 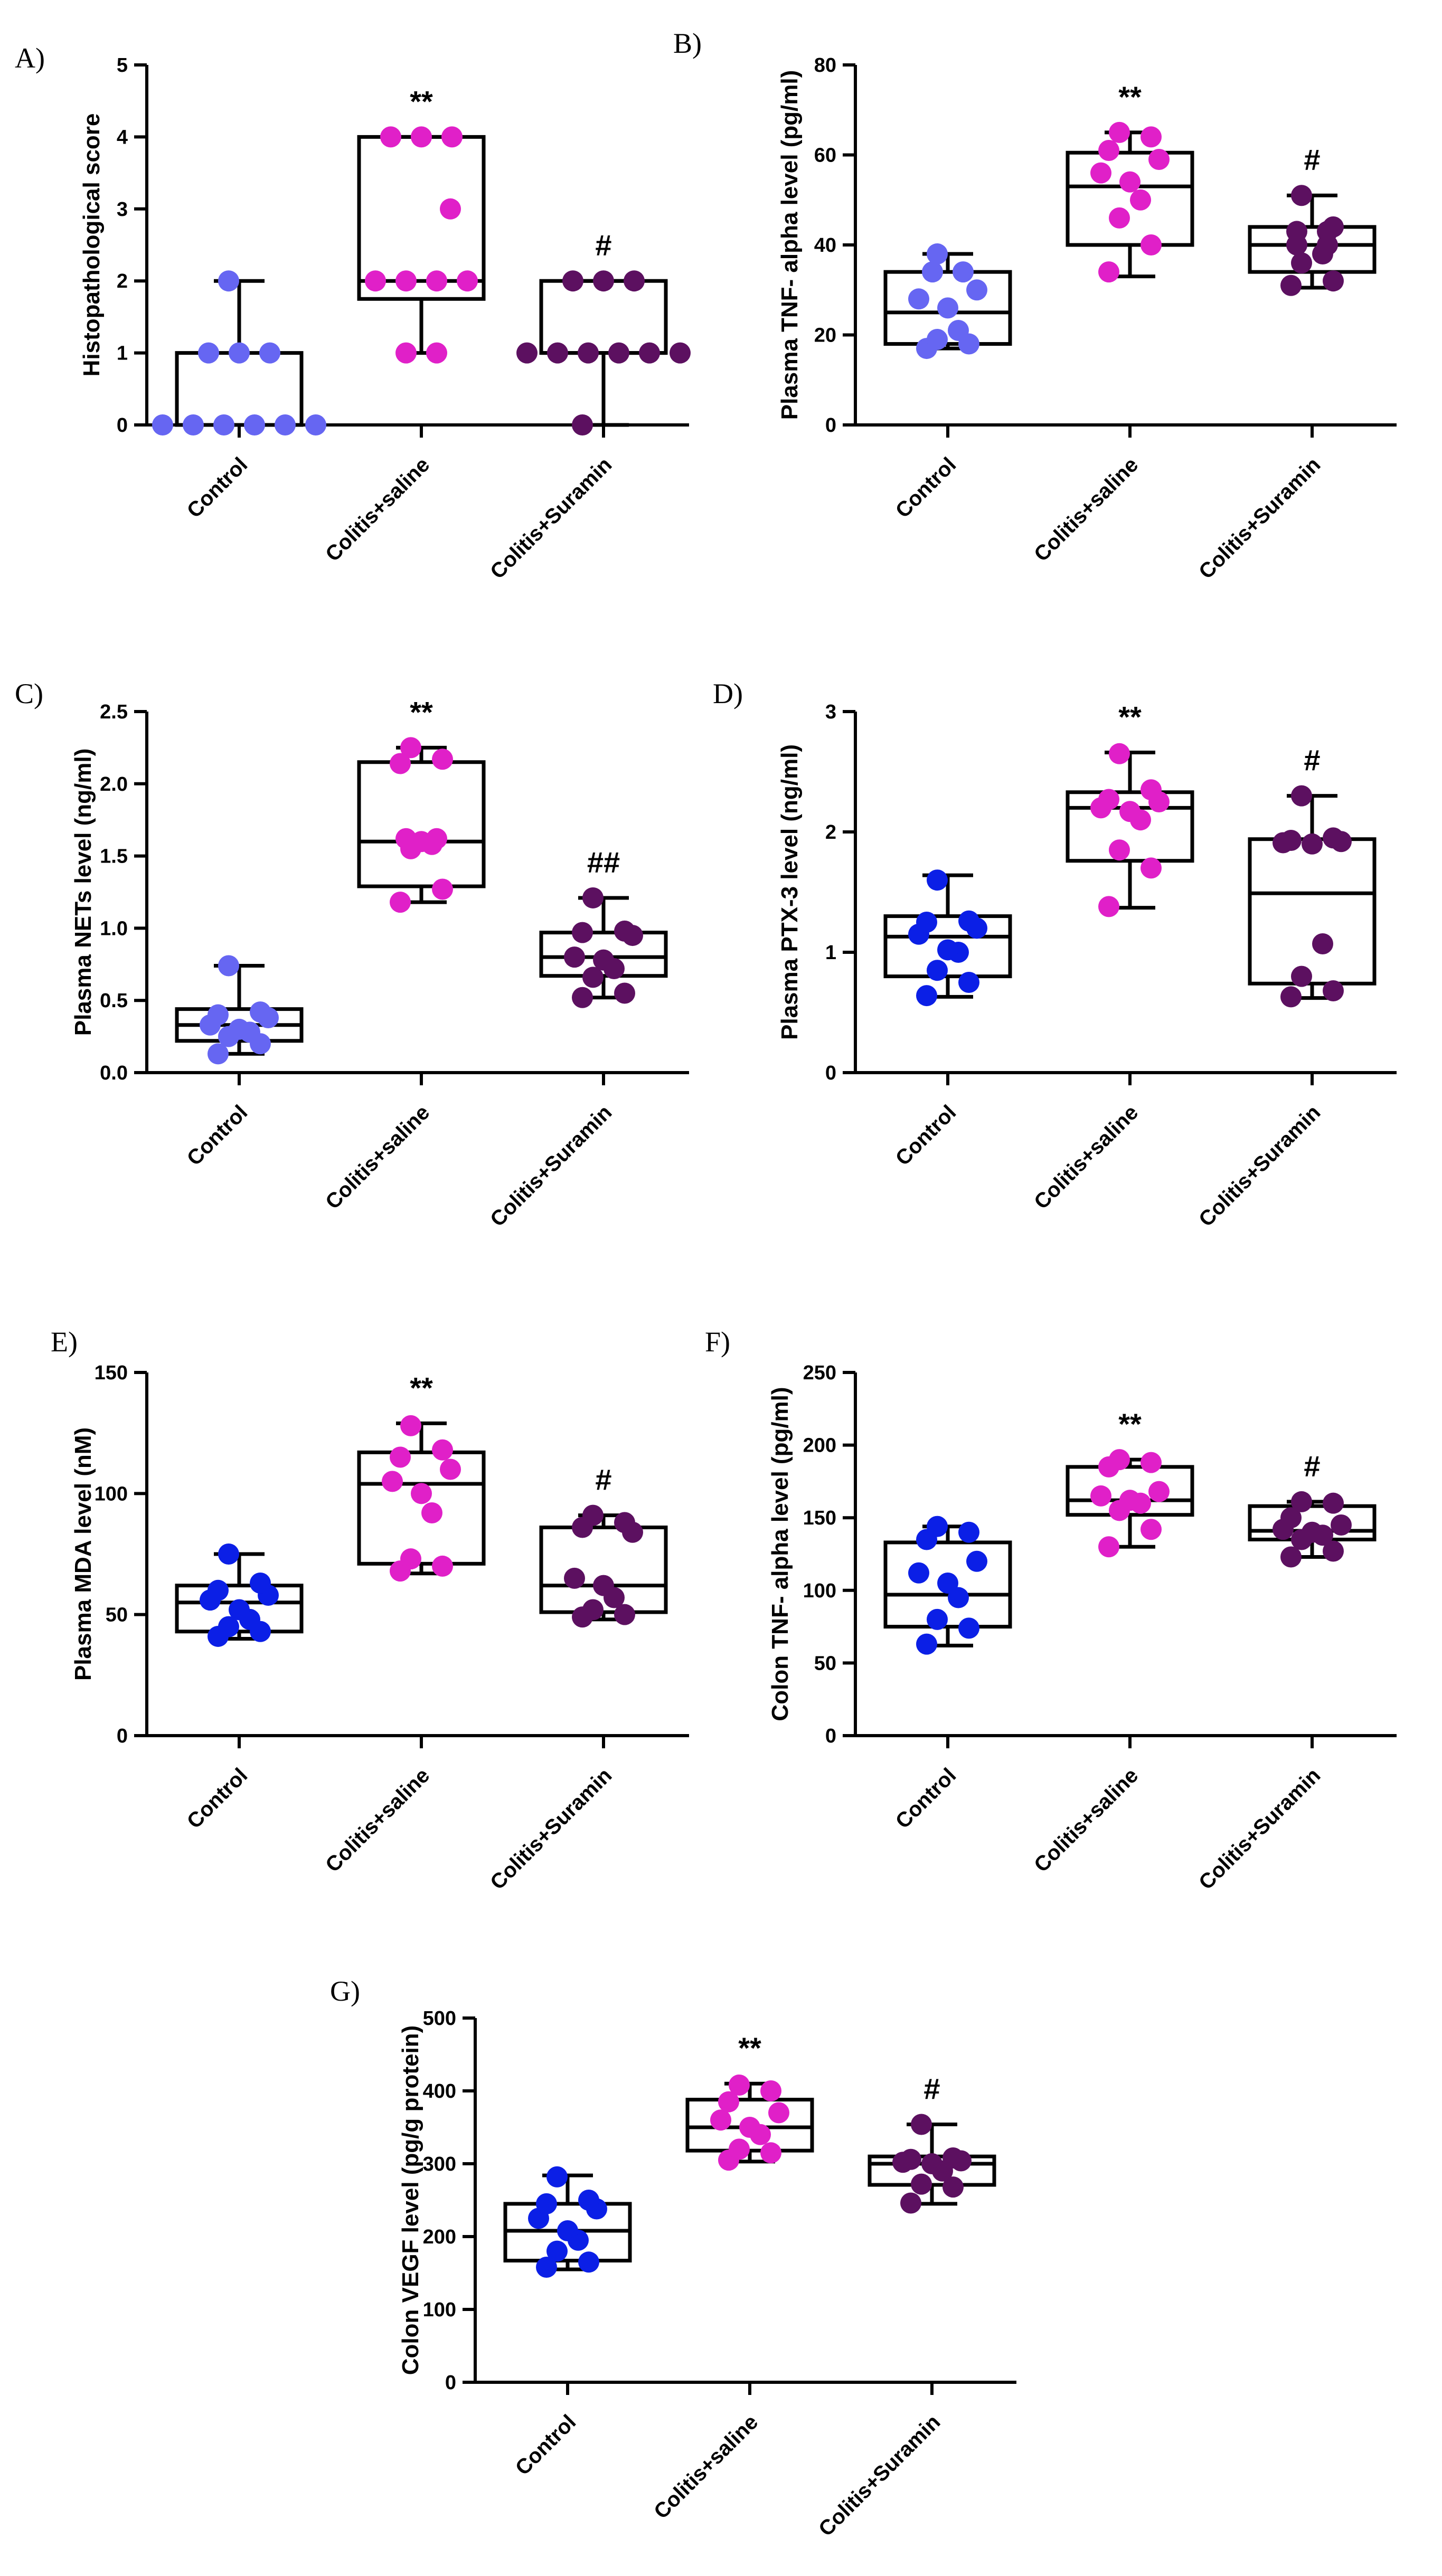 What do you see at coordinates (825, 65) in the screenshot?
I see `y-tick-label: 80` at bounding box center [825, 65].